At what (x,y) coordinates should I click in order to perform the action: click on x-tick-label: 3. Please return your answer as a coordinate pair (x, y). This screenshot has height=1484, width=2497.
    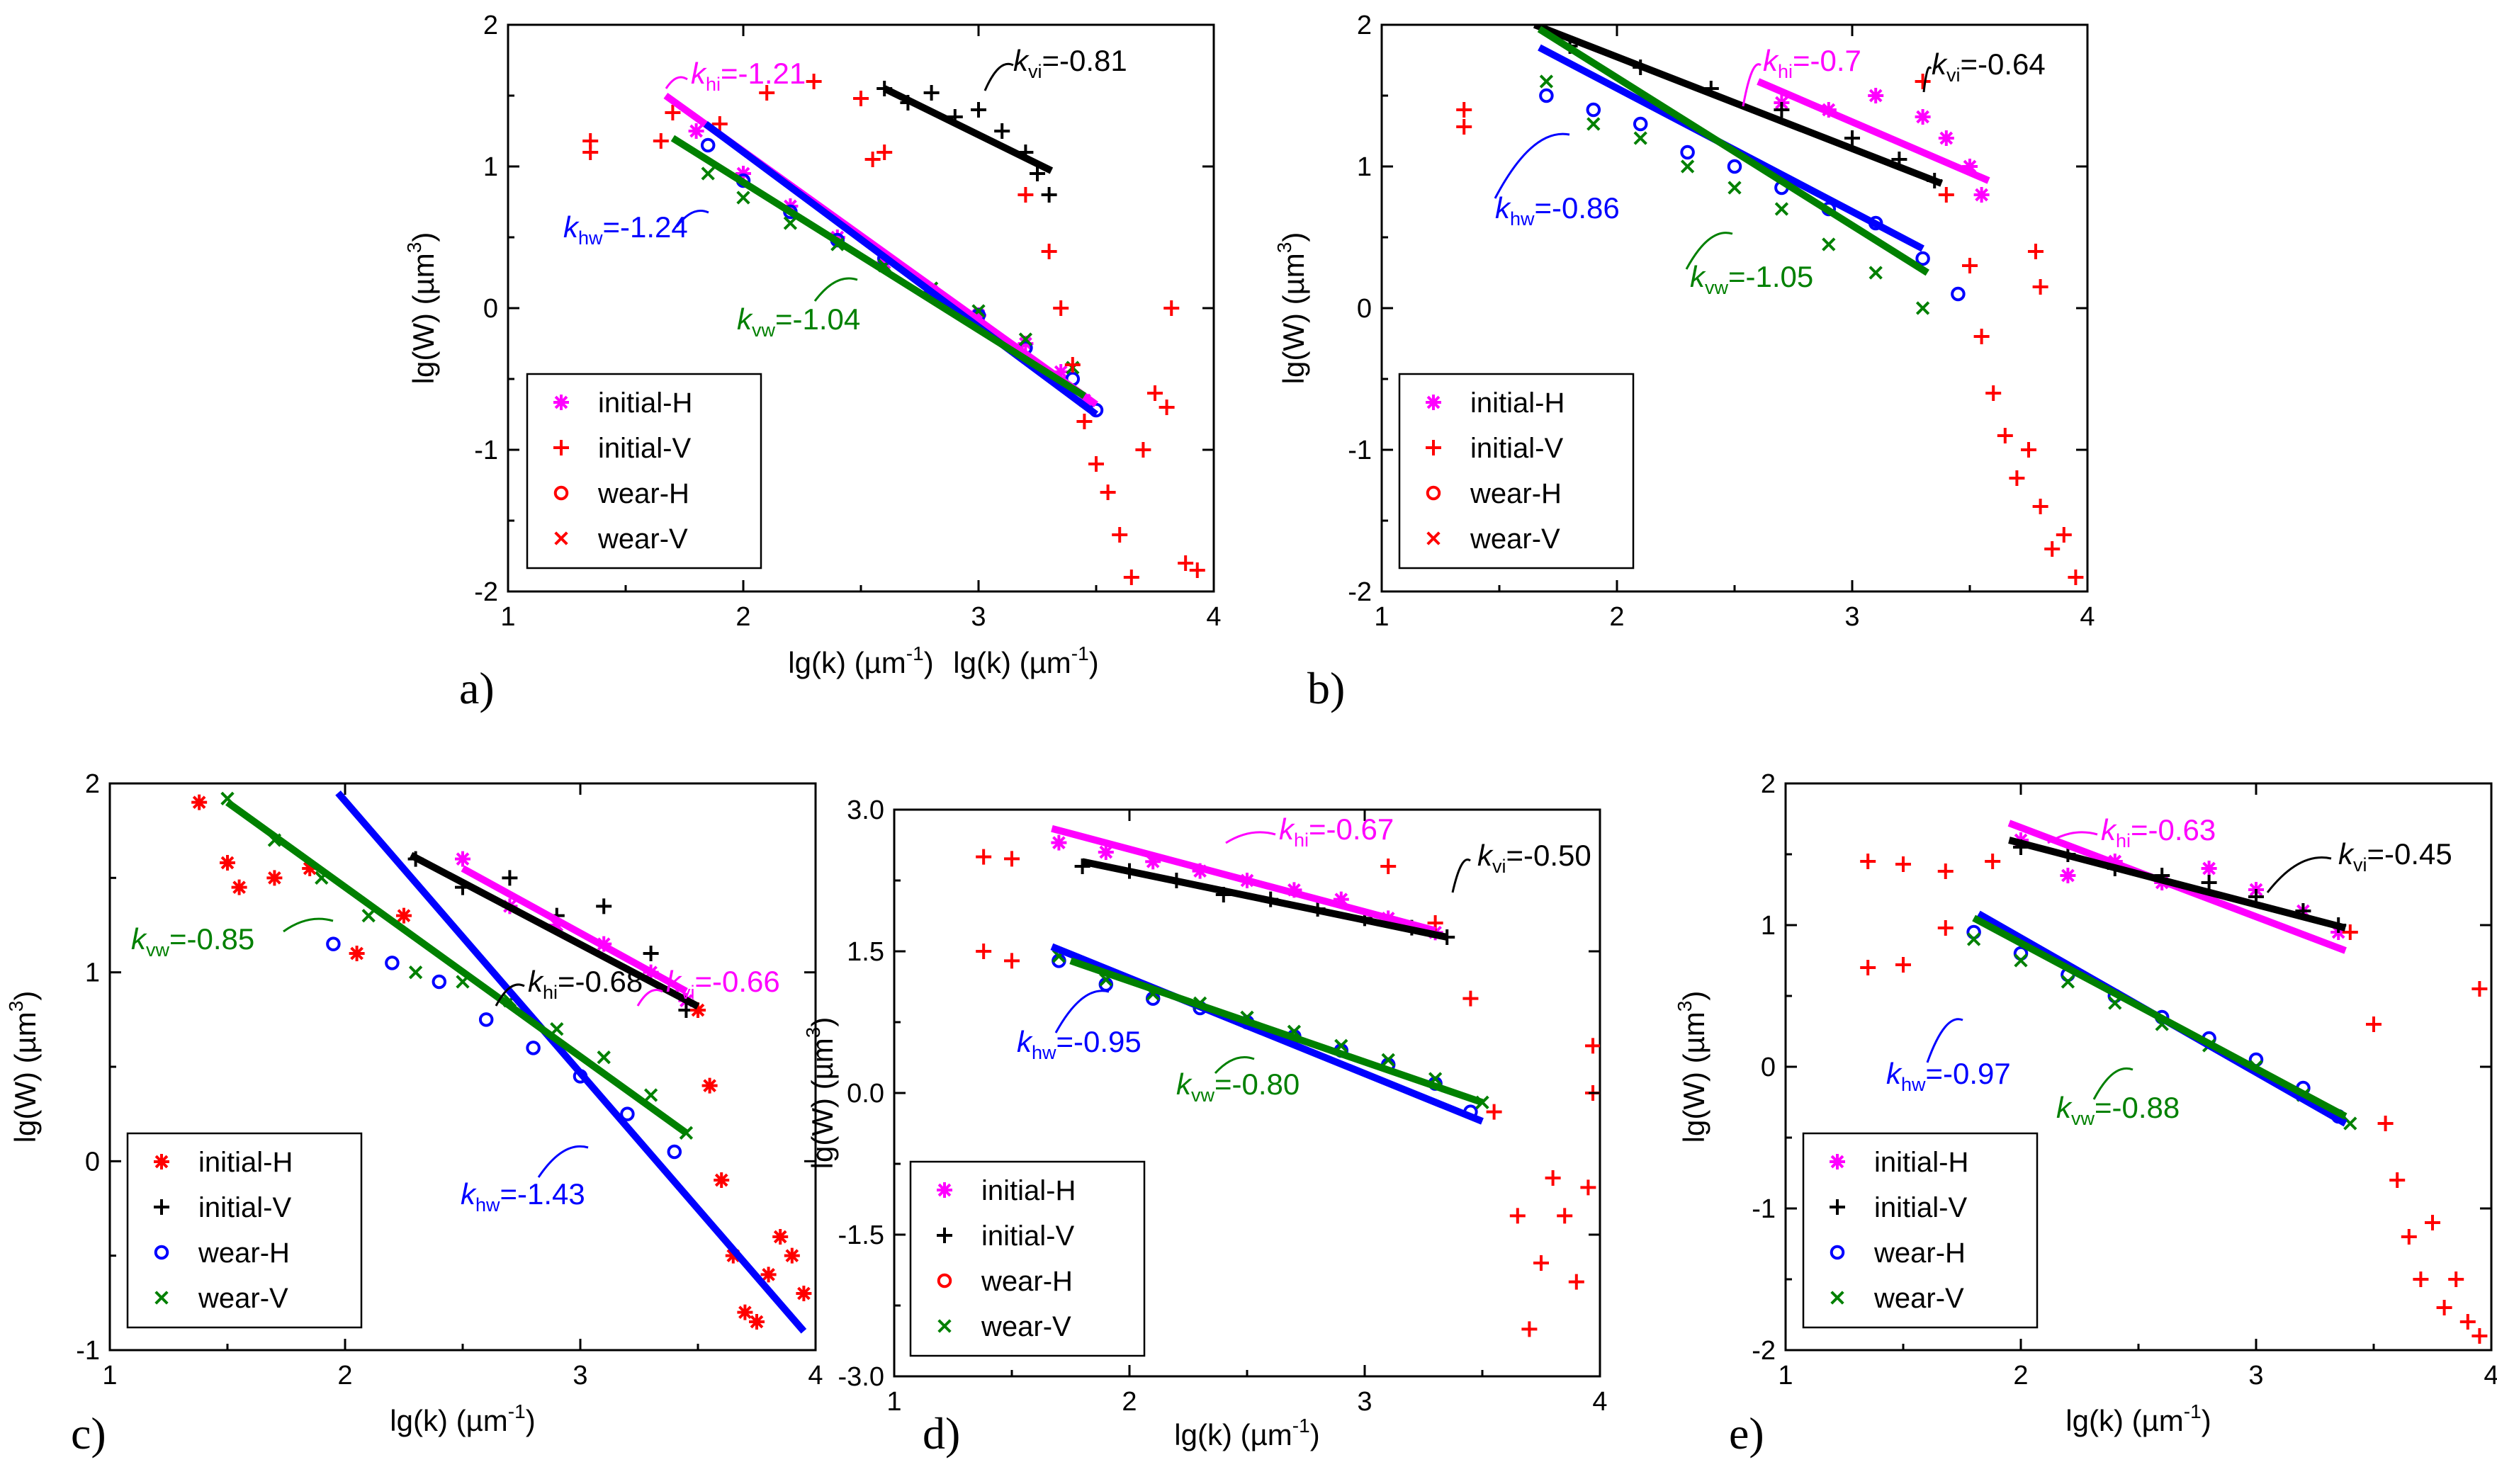
    Looking at the image, I should click on (1851, 617).